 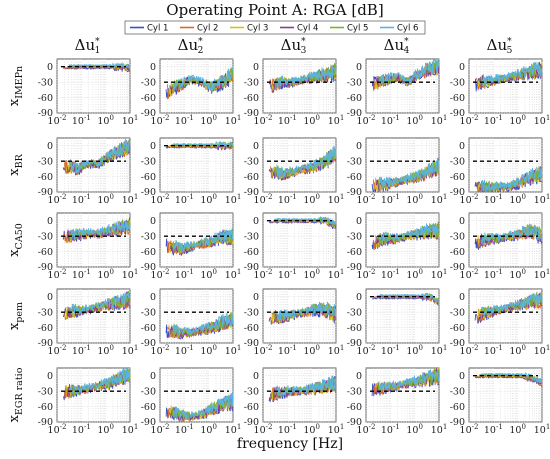 What do you see at coordinates (191, 46) in the screenshot?
I see `column-header: Δu* 2` at bounding box center [191, 46].